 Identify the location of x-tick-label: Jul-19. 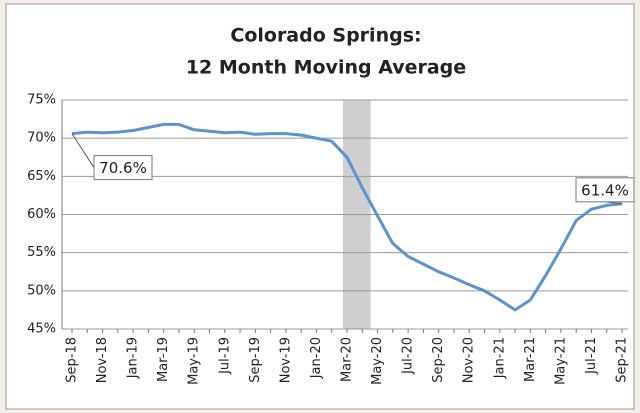
(224, 356).